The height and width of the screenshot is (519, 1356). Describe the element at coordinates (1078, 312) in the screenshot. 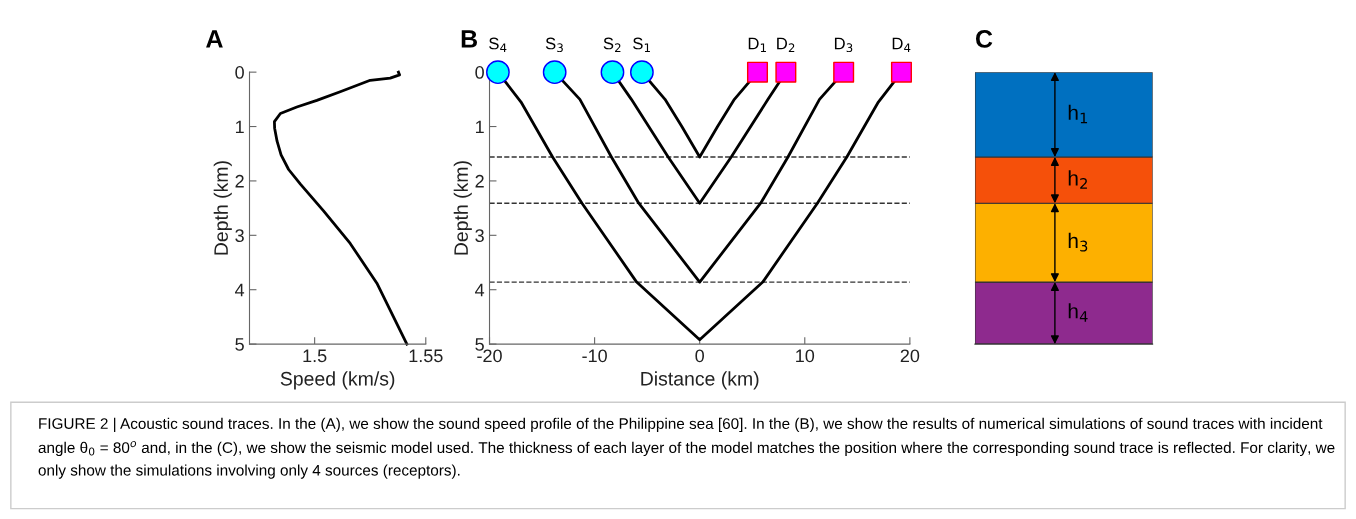

I see `series-label: h$_{4}$` at that location.